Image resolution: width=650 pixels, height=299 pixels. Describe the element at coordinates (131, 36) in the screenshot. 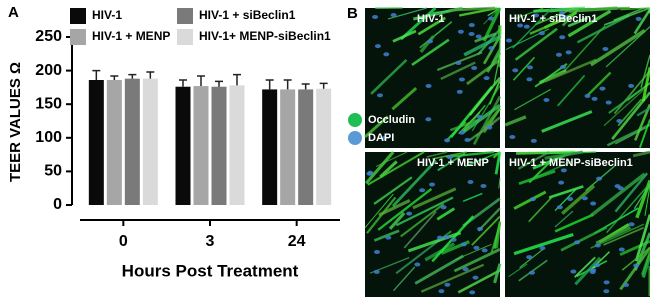

I see `legend-label: HIV-1 + MENP` at that location.